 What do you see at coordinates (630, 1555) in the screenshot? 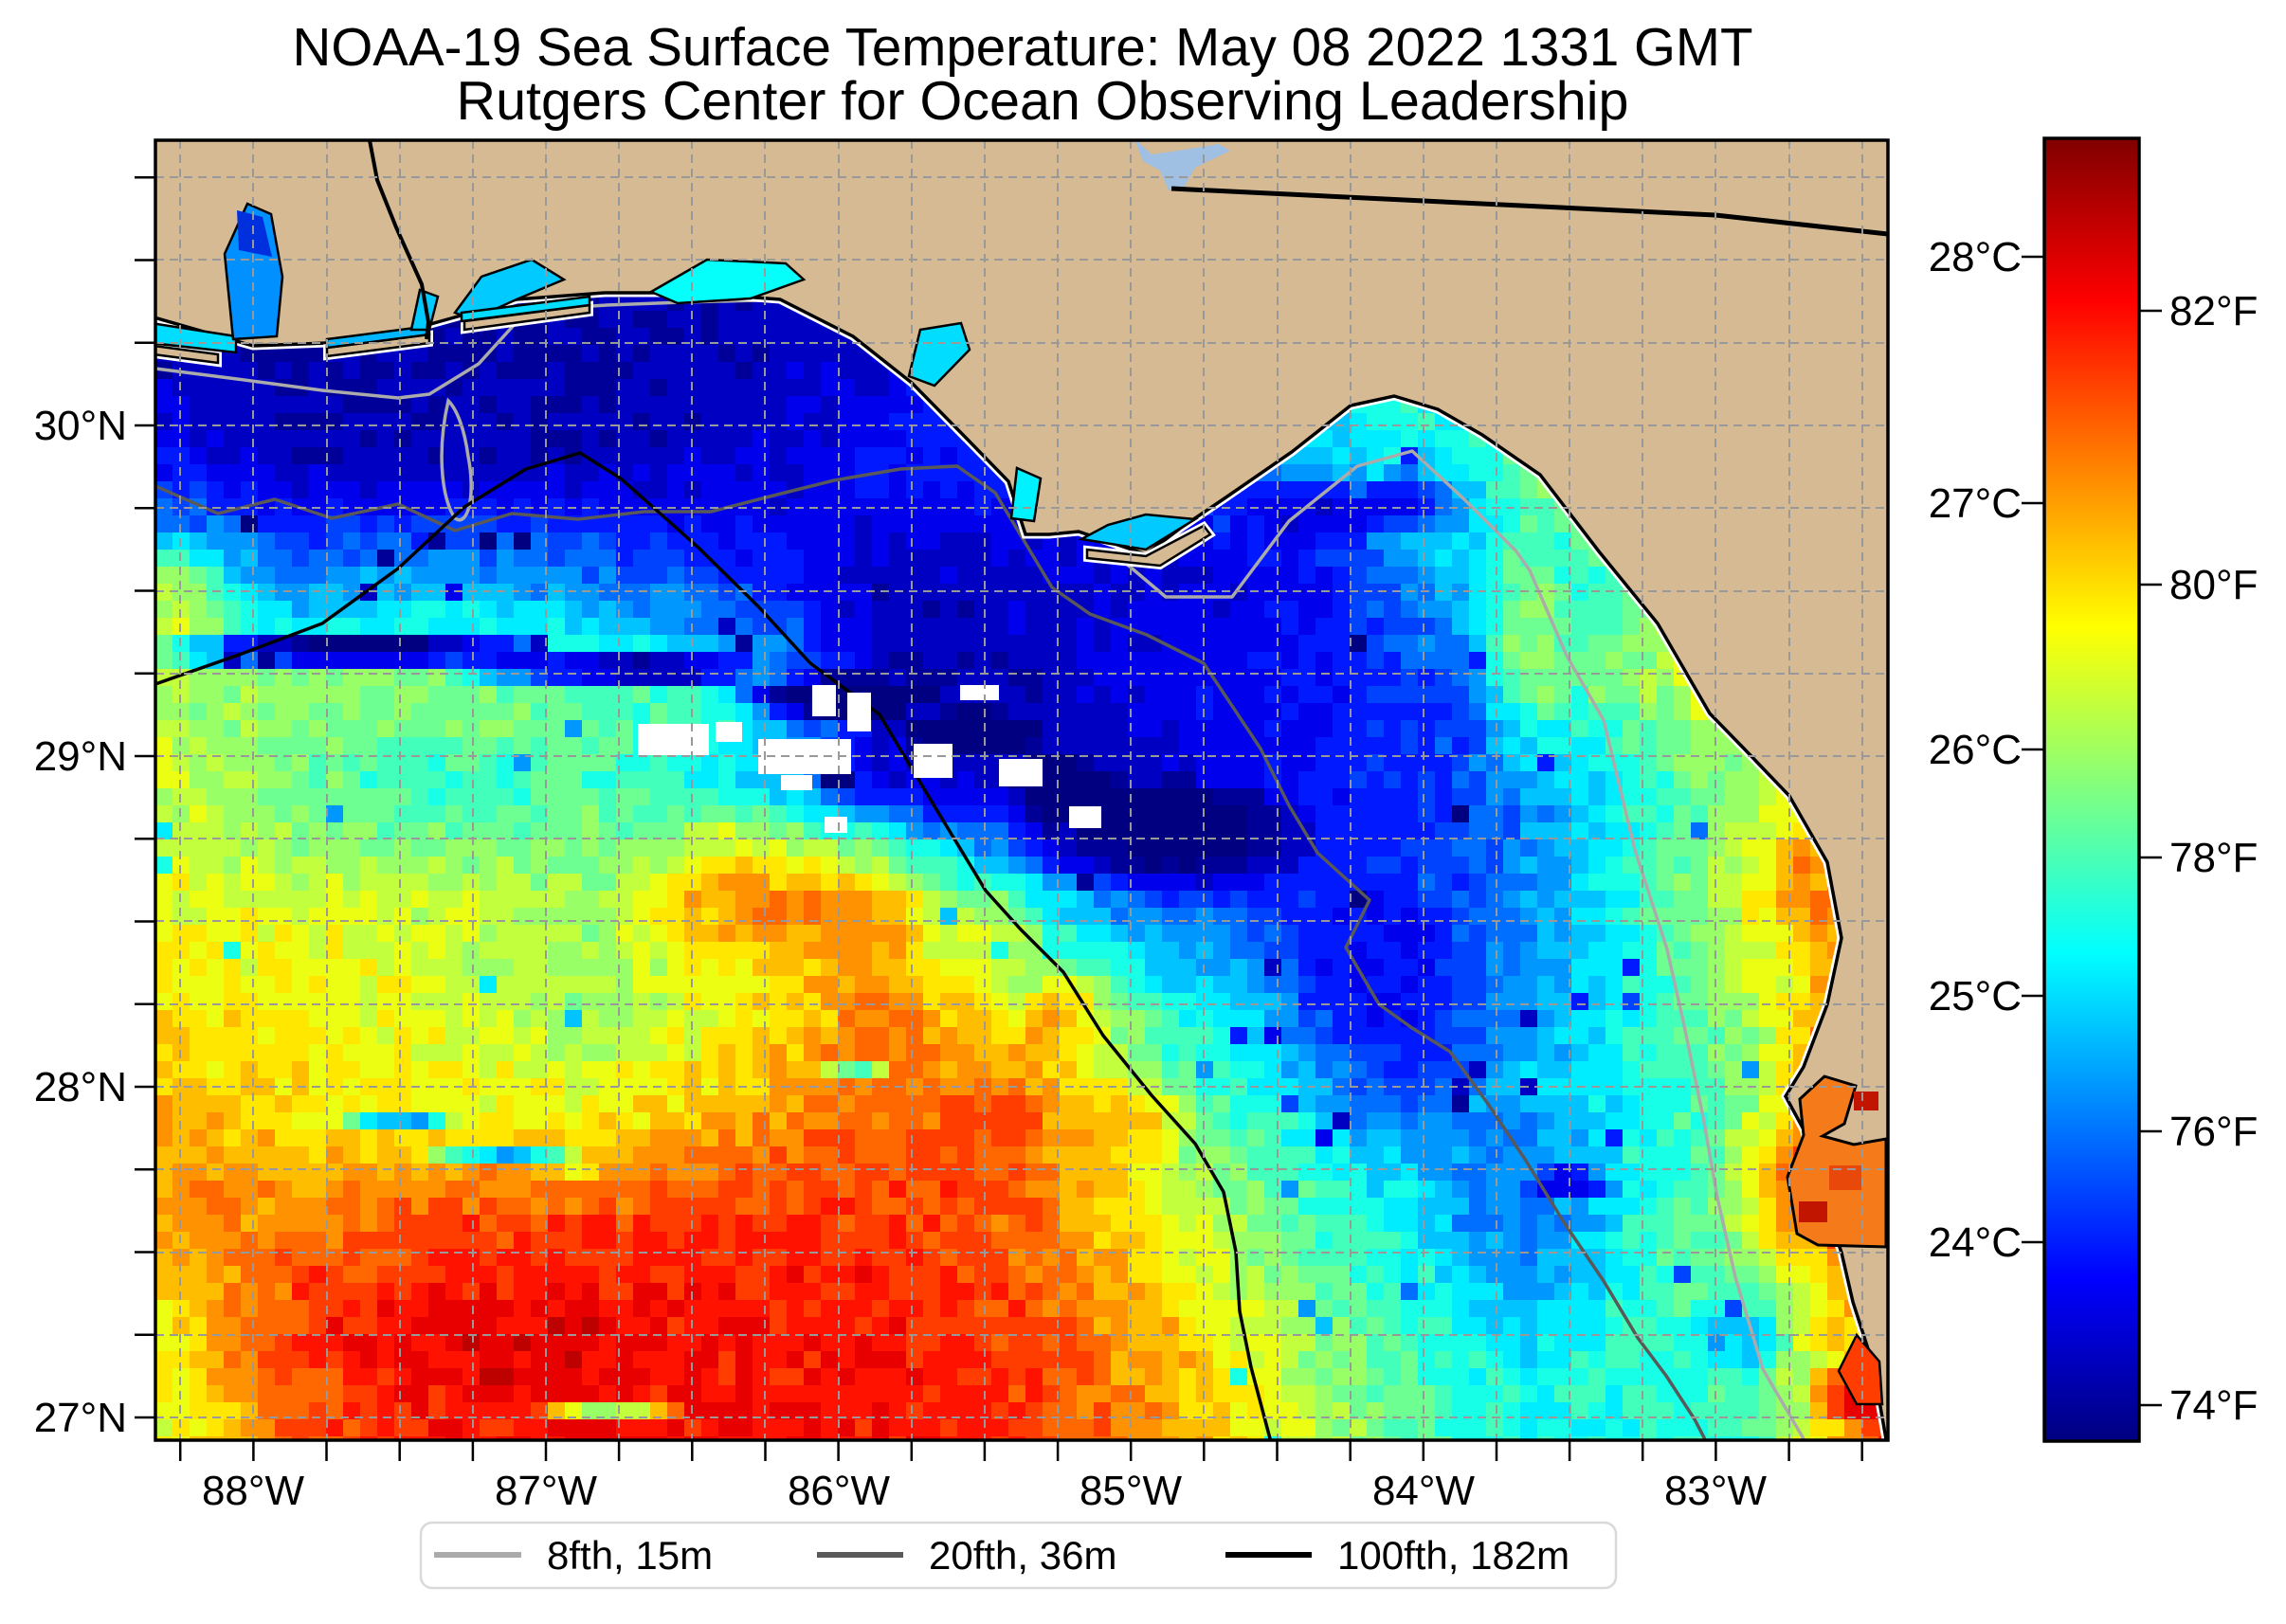
I see `svg-text: 8fth, 15m` at bounding box center [630, 1555].